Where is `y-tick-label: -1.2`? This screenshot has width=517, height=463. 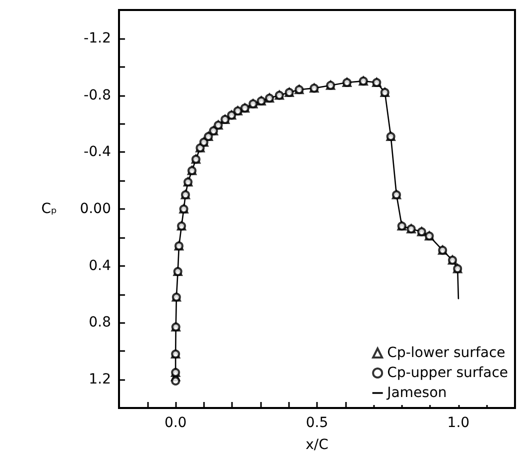
y-tick-label: -1.2 is located at coordinates (97, 38).